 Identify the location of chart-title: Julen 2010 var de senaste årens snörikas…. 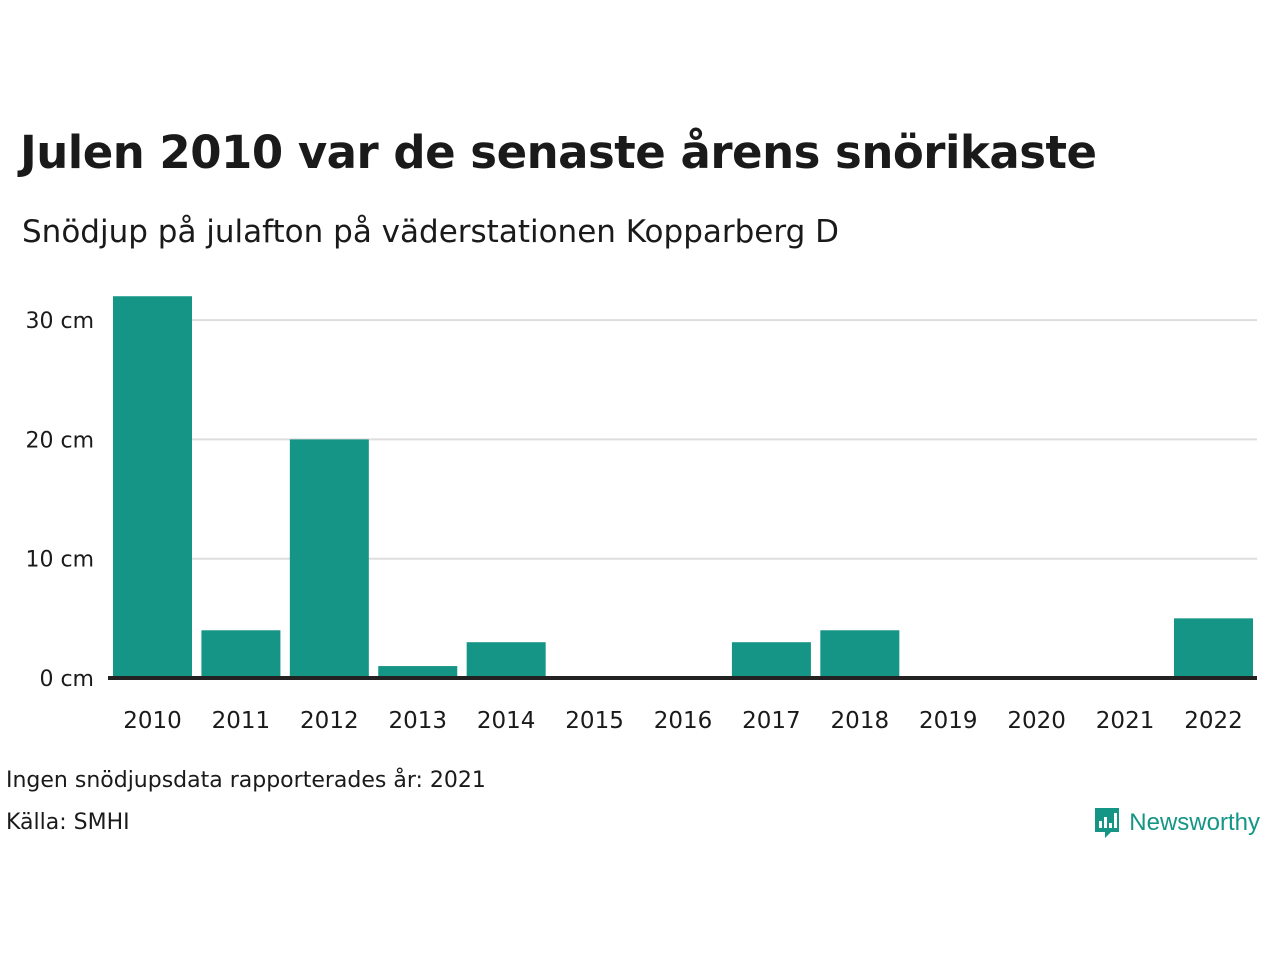
(558, 152).